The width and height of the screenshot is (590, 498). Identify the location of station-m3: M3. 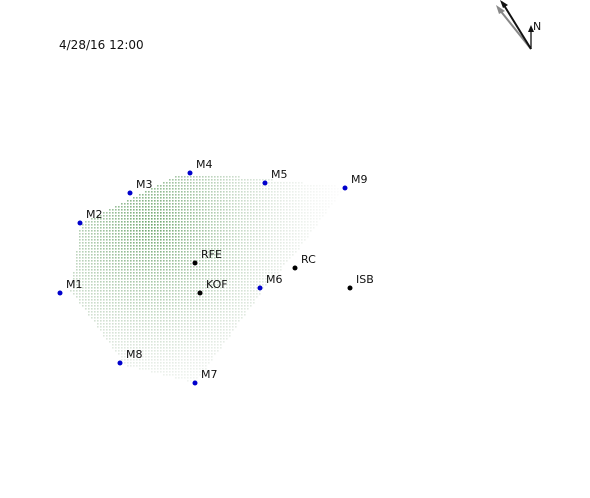
(140, 187).